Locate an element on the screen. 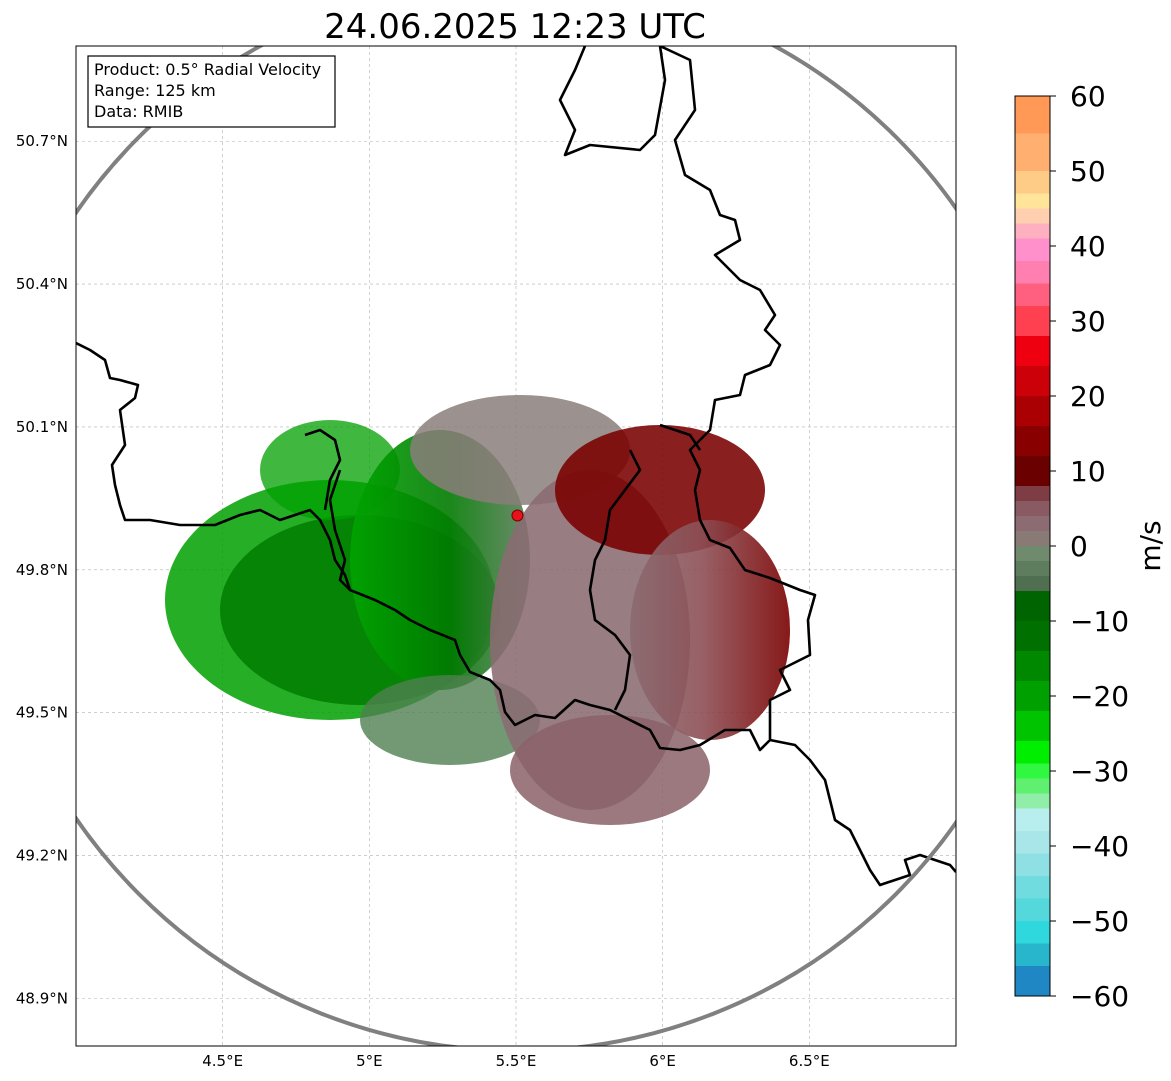 The image size is (1171, 1081). radar-site-marker is located at coordinates (517, 515).